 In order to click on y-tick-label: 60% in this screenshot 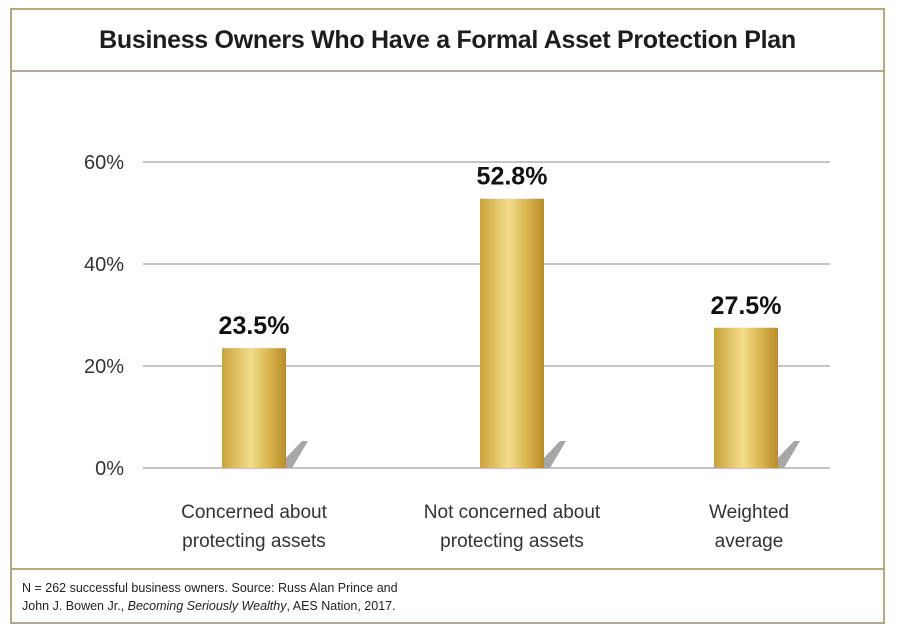, I will do `click(104, 163)`.